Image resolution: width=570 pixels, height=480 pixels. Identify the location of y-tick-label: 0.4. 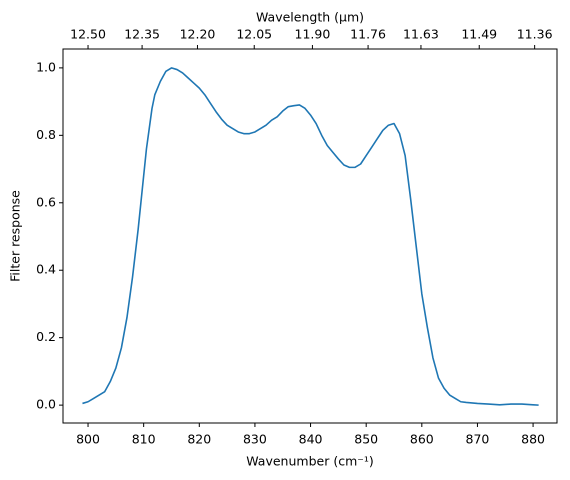
(46, 269).